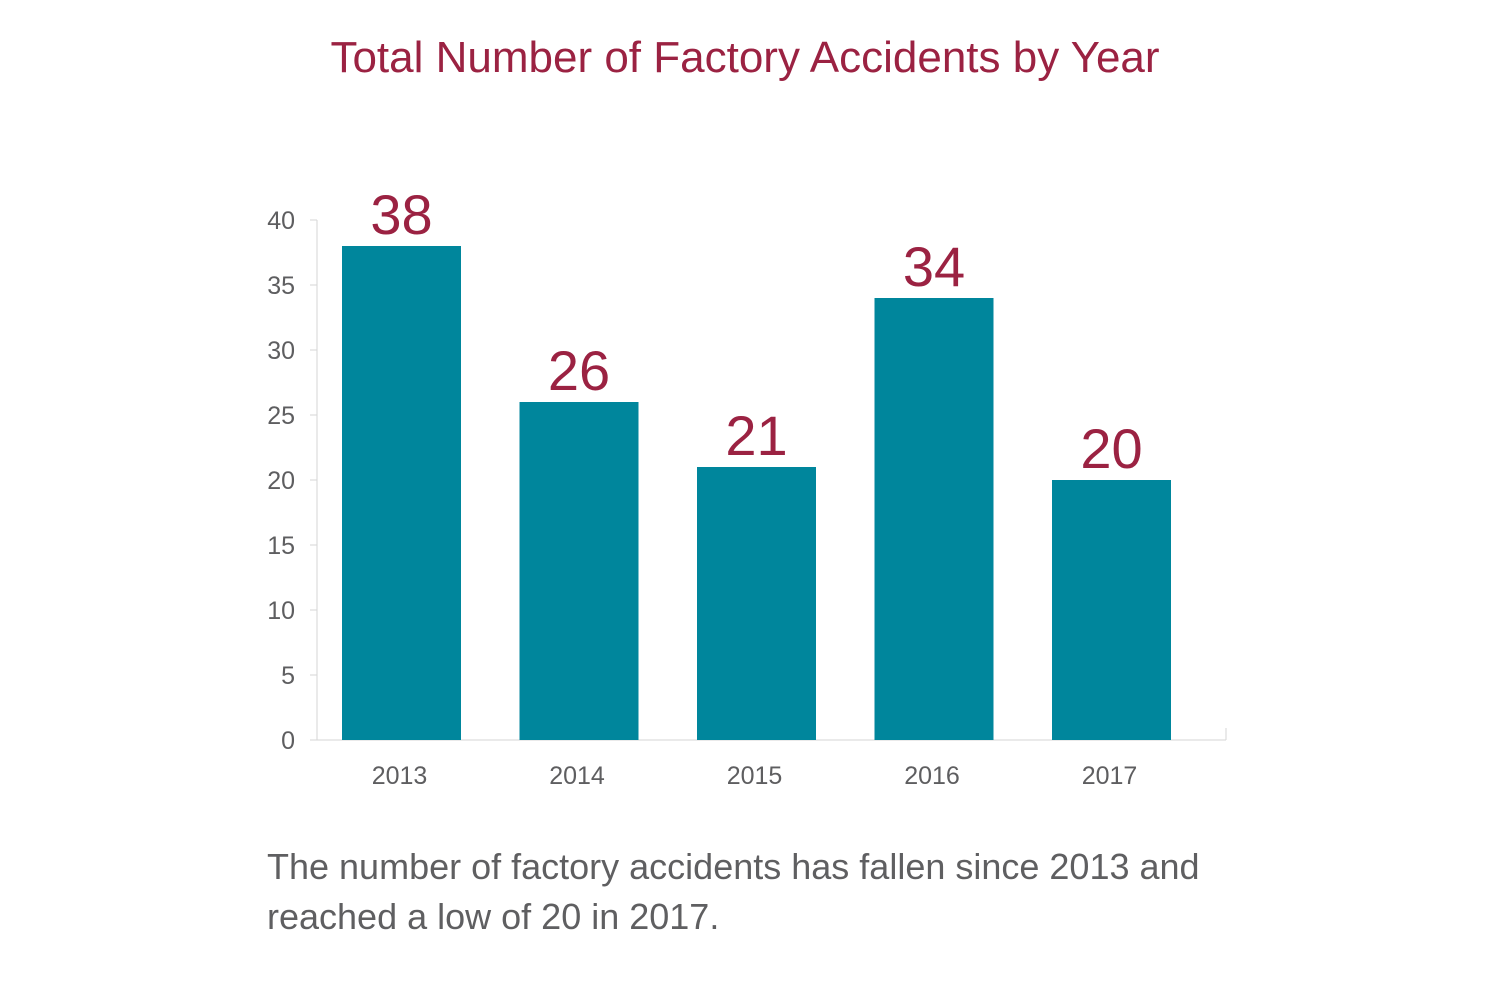 The width and height of the screenshot is (1490, 994). What do you see at coordinates (932, 776) in the screenshot?
I see `x-tick-label: 2016` at bounding box center [932, 776].